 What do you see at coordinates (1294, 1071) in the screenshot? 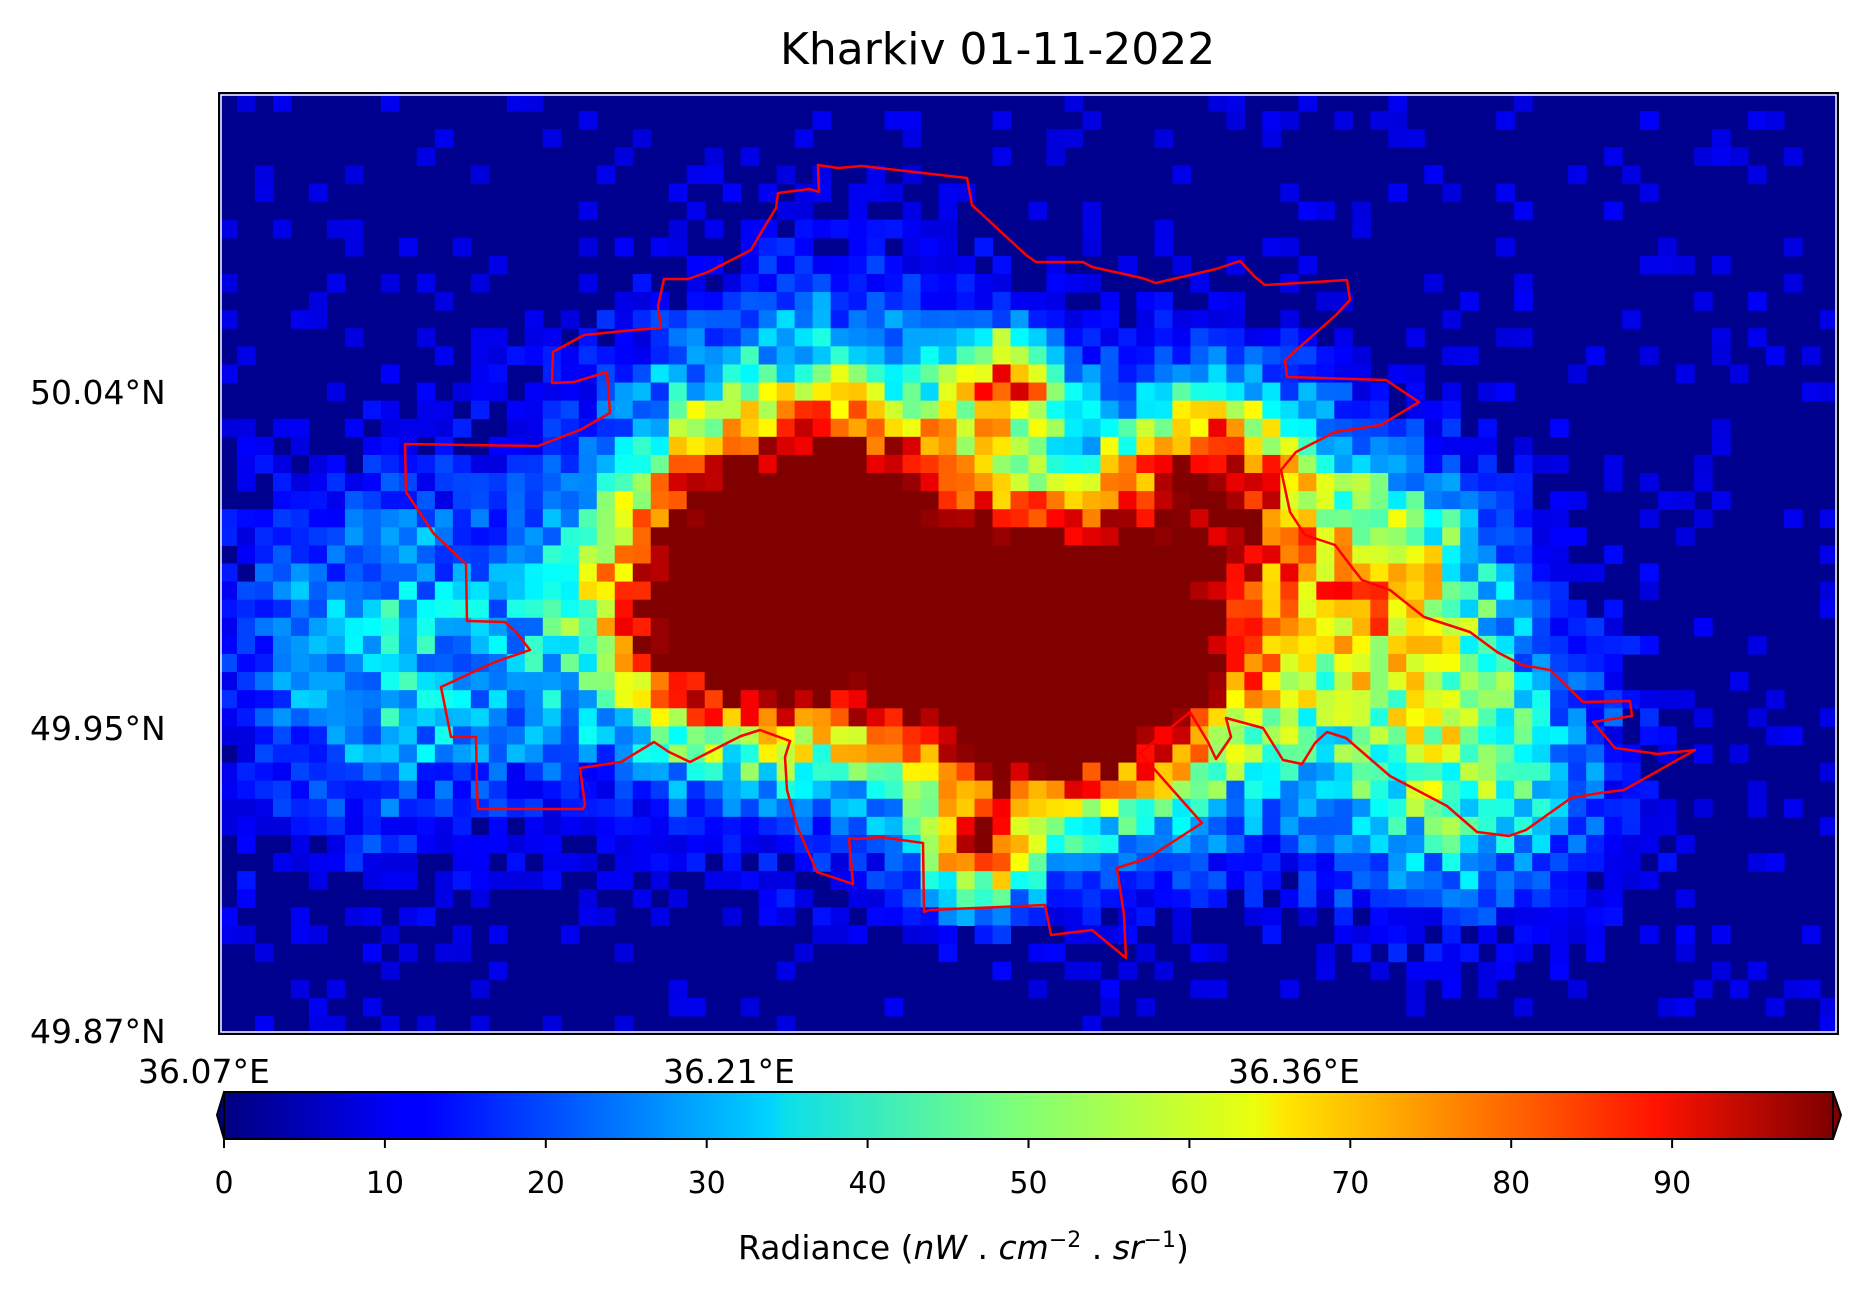
I see `lon-tick-label: 36.36°E` at bounding box center [1294, 1071].